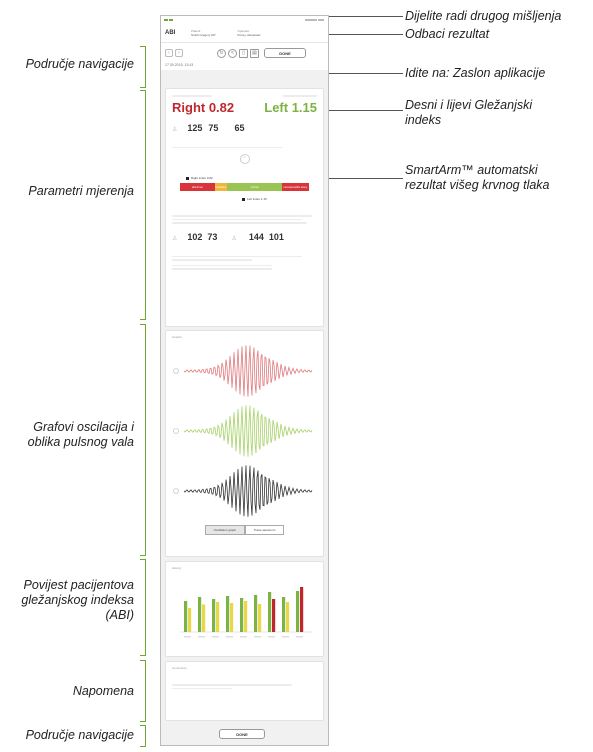 The height and width of the screenshot is (752, 593). I want to click on comments-card: Comments, so click(244, 691).